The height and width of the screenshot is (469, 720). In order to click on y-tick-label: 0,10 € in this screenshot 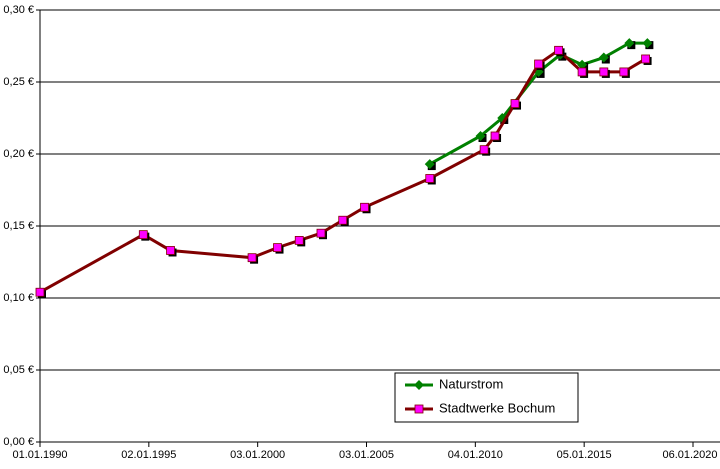, I will do `click(18, 298)`.